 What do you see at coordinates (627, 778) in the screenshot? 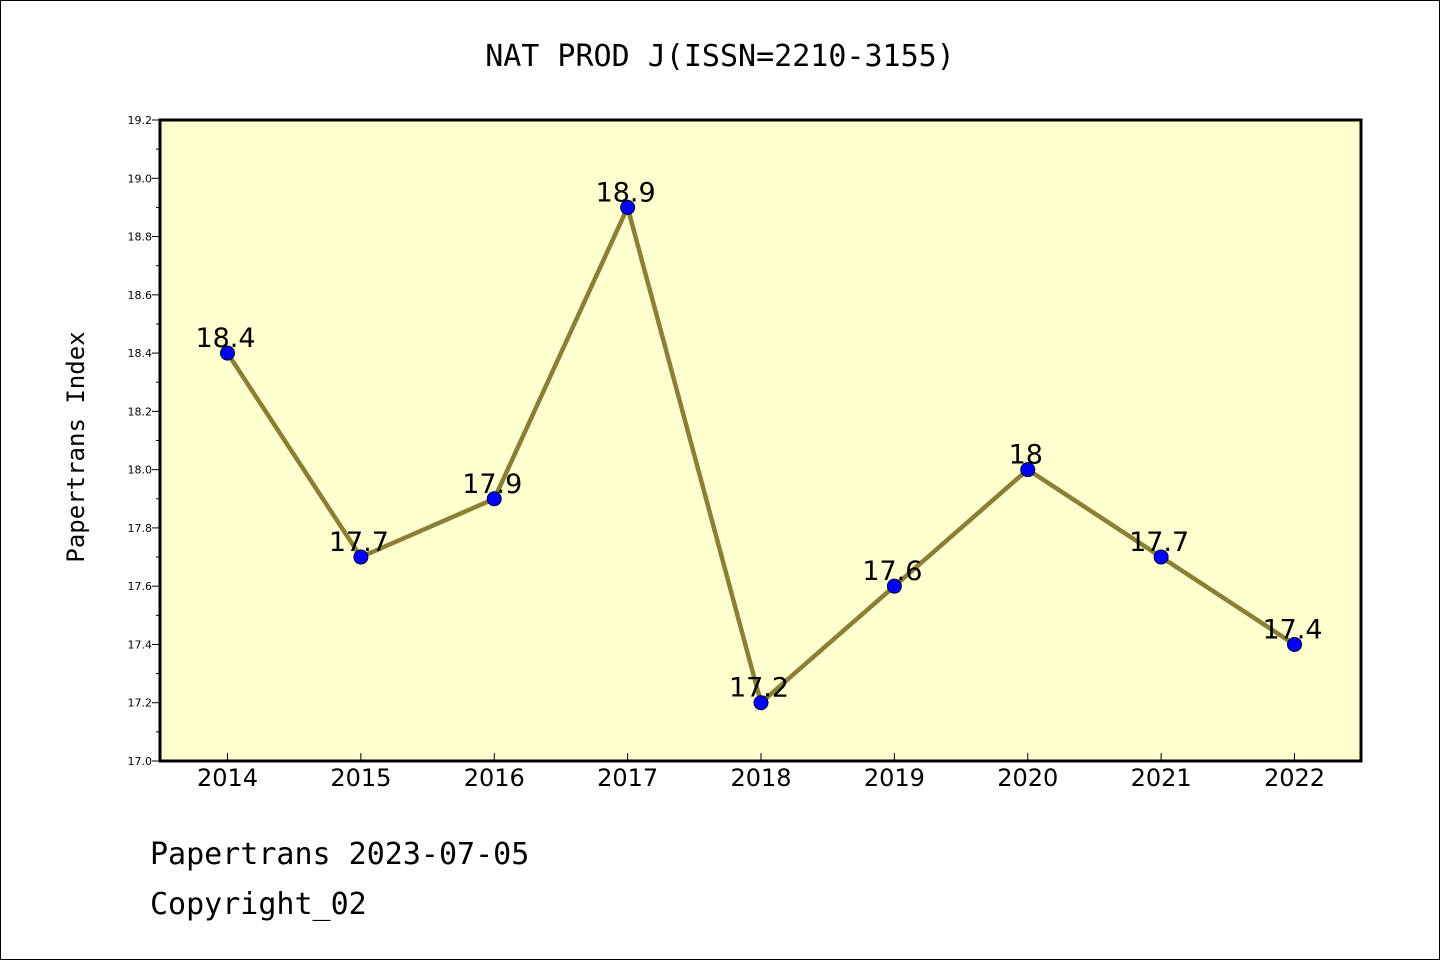
I see `x-tick-label: 2017` at bounding box center [627, 778].